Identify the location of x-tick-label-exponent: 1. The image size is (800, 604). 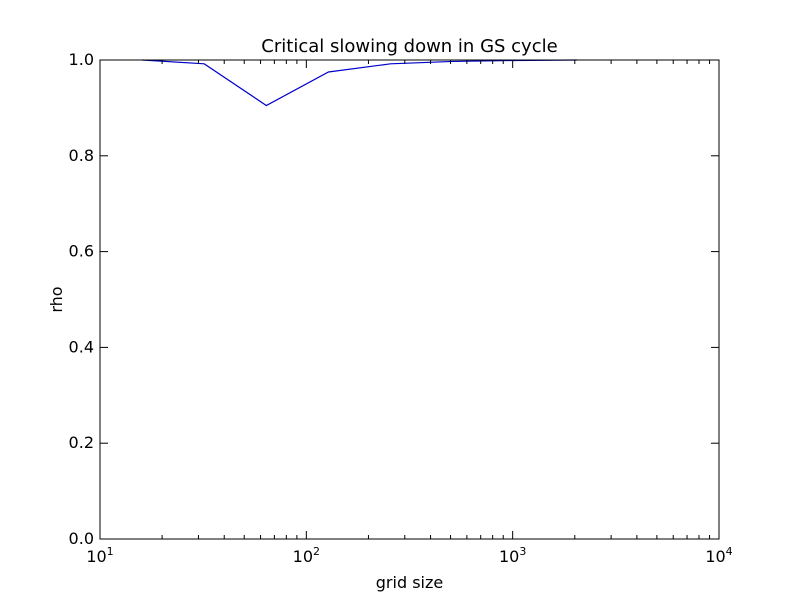
(110, 551).